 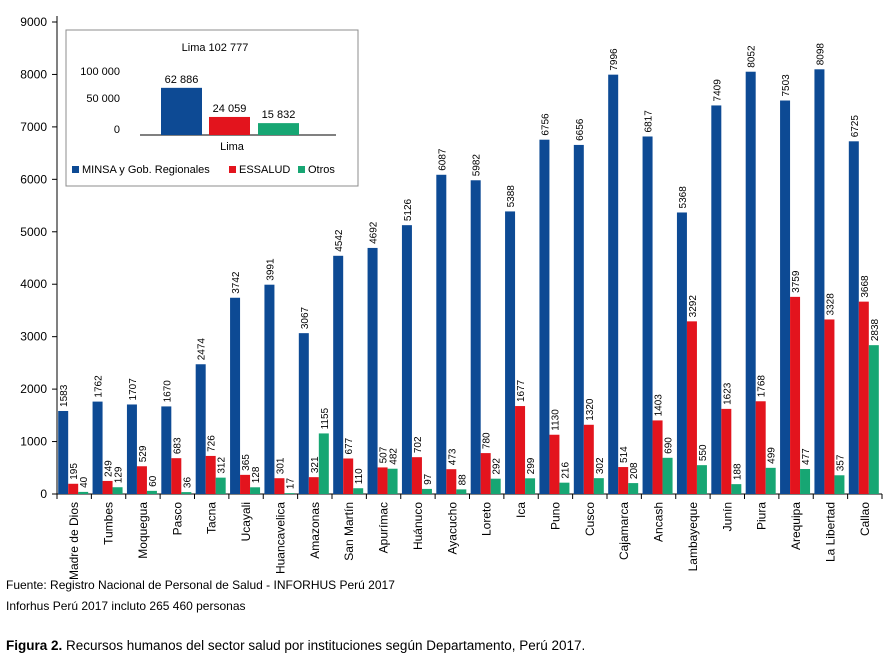 What do you see at coordinates (772, 455) in the screenshot?
I see `data-label: 499` at bounding box center [772, 455].